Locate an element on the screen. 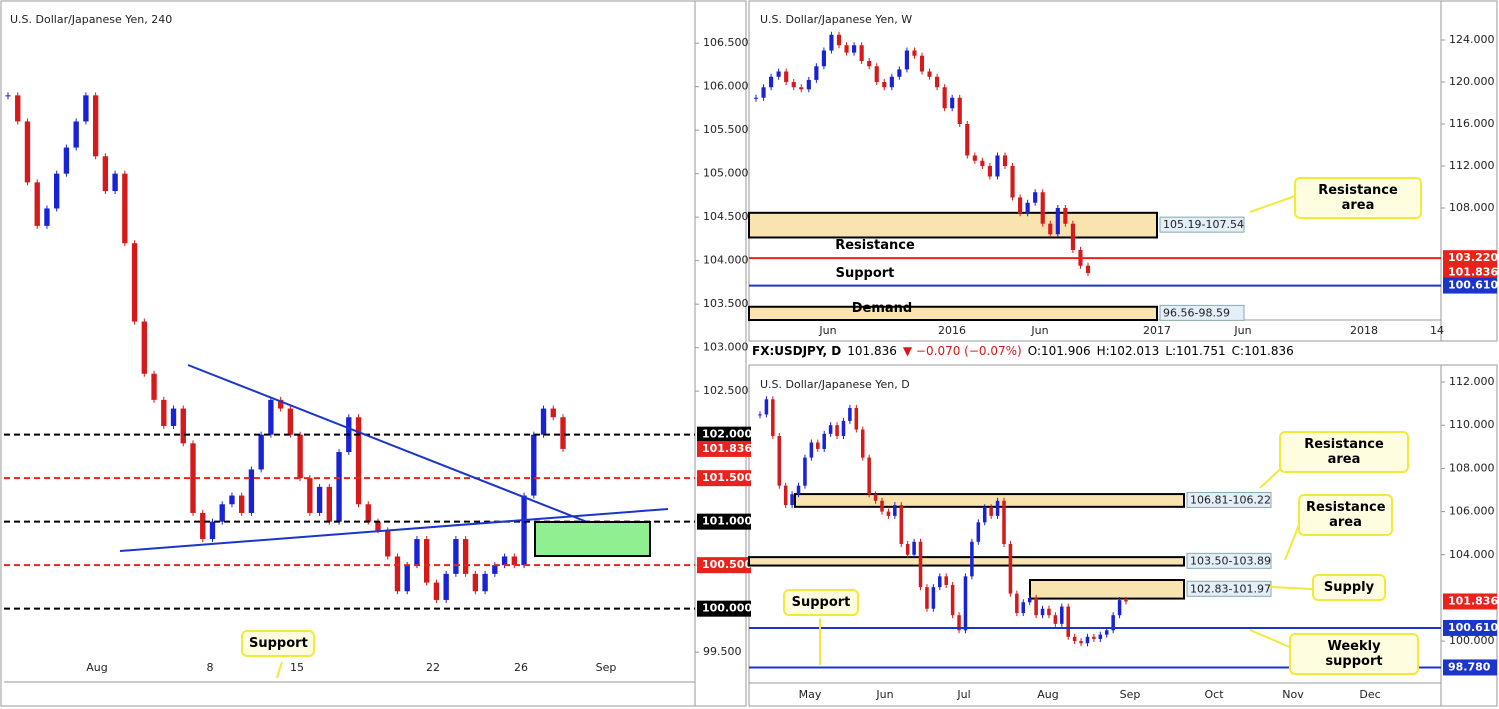 The width and height of the screenshot is (1499, 709). zone-label: 102.83-101.97 is located at coordinates (1230, 588).